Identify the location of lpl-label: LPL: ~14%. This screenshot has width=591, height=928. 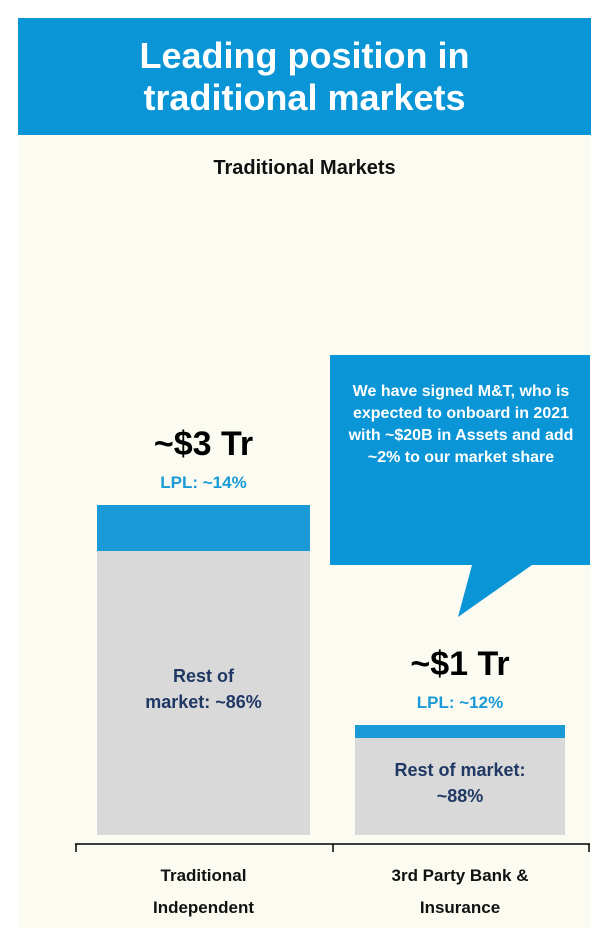
(203, 482).